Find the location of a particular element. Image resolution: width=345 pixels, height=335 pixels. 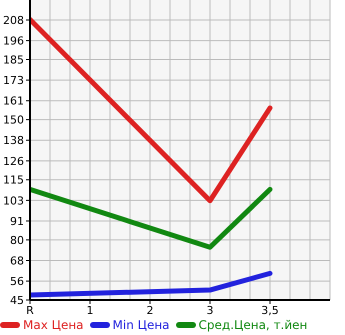

y-tick-label: 161 is located at coordinates (13, 101).